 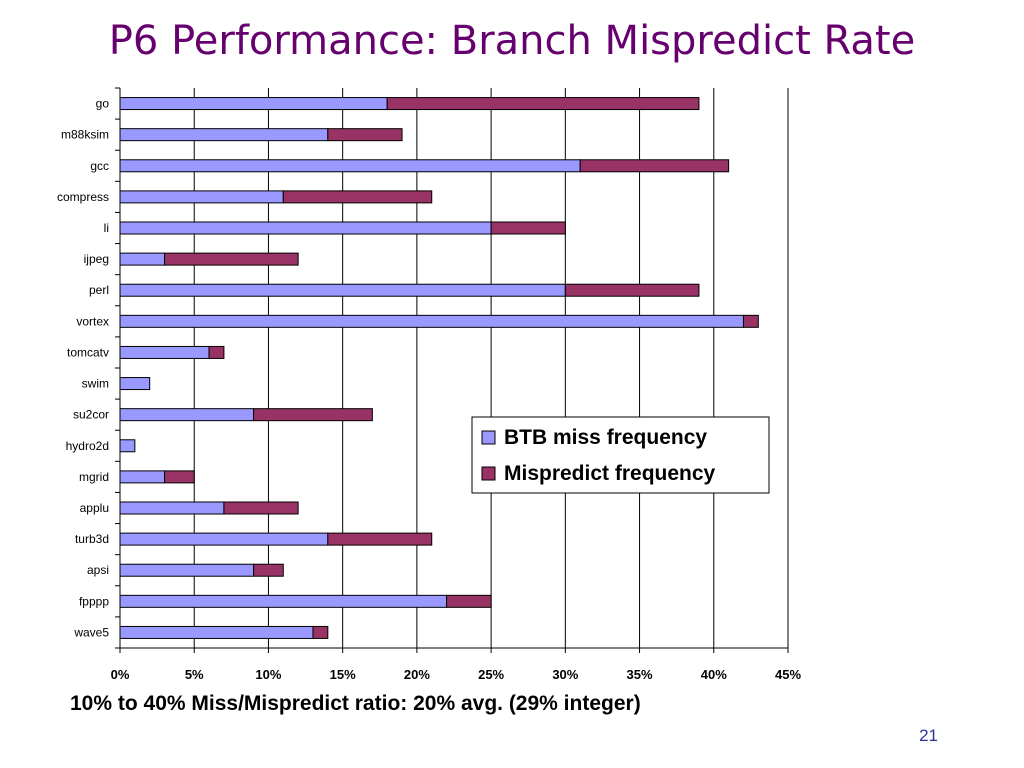 What do you see at coordinates (95, 384) in the screenshot?
I see `category-label: swim` at bounding box center [95, 384].